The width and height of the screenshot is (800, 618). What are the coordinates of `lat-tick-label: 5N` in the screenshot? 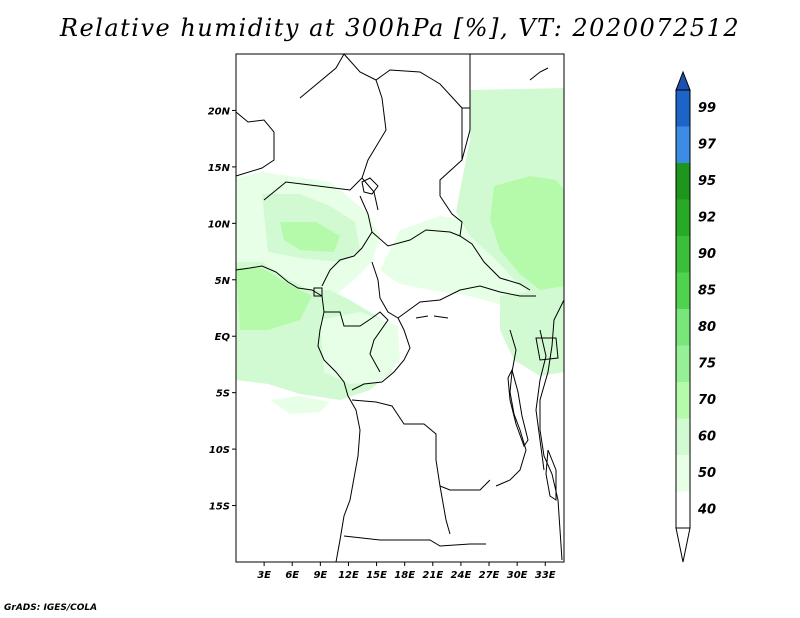 It's located at (223, 281).